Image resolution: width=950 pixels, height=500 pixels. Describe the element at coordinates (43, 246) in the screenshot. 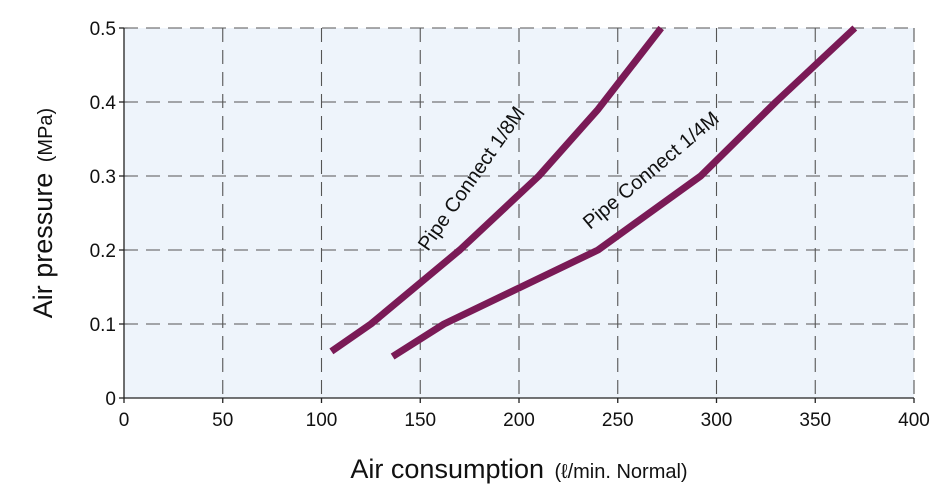

I see `y-axis-title-main: Air pressure` at that location.